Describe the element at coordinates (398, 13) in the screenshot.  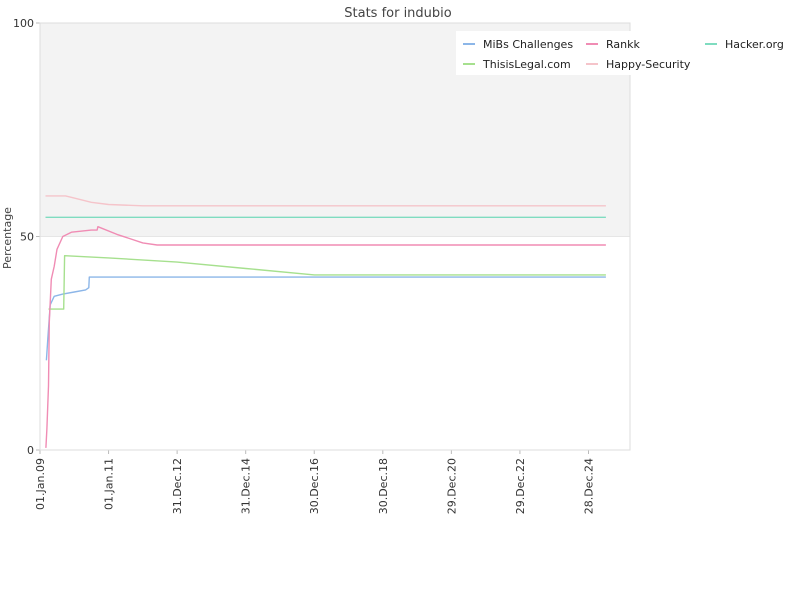
I see `chart-title: Stats for indubio` at that location.